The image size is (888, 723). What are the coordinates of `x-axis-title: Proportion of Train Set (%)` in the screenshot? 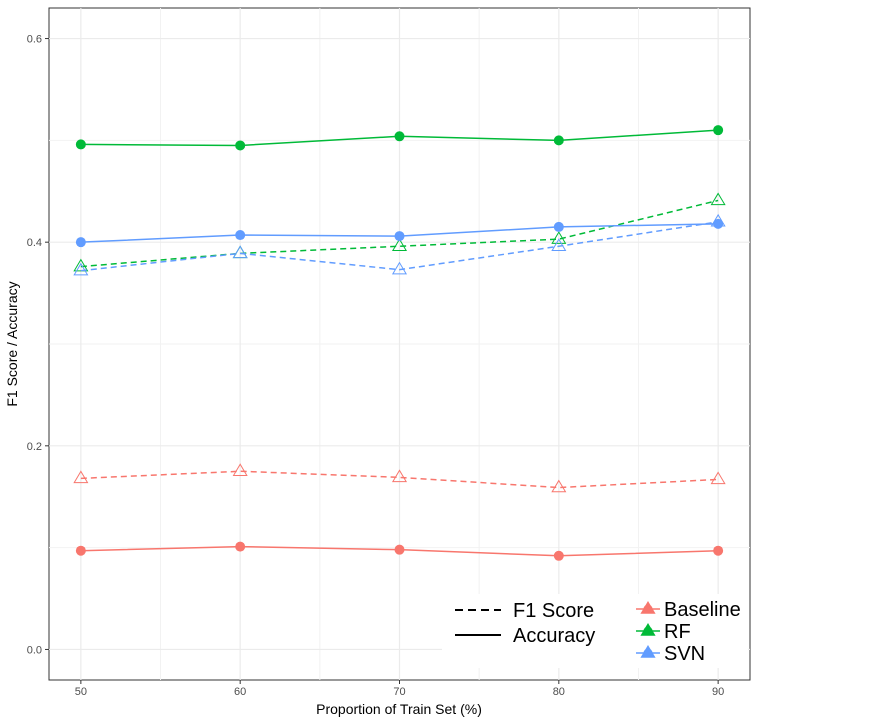 It's located at (399, 709).